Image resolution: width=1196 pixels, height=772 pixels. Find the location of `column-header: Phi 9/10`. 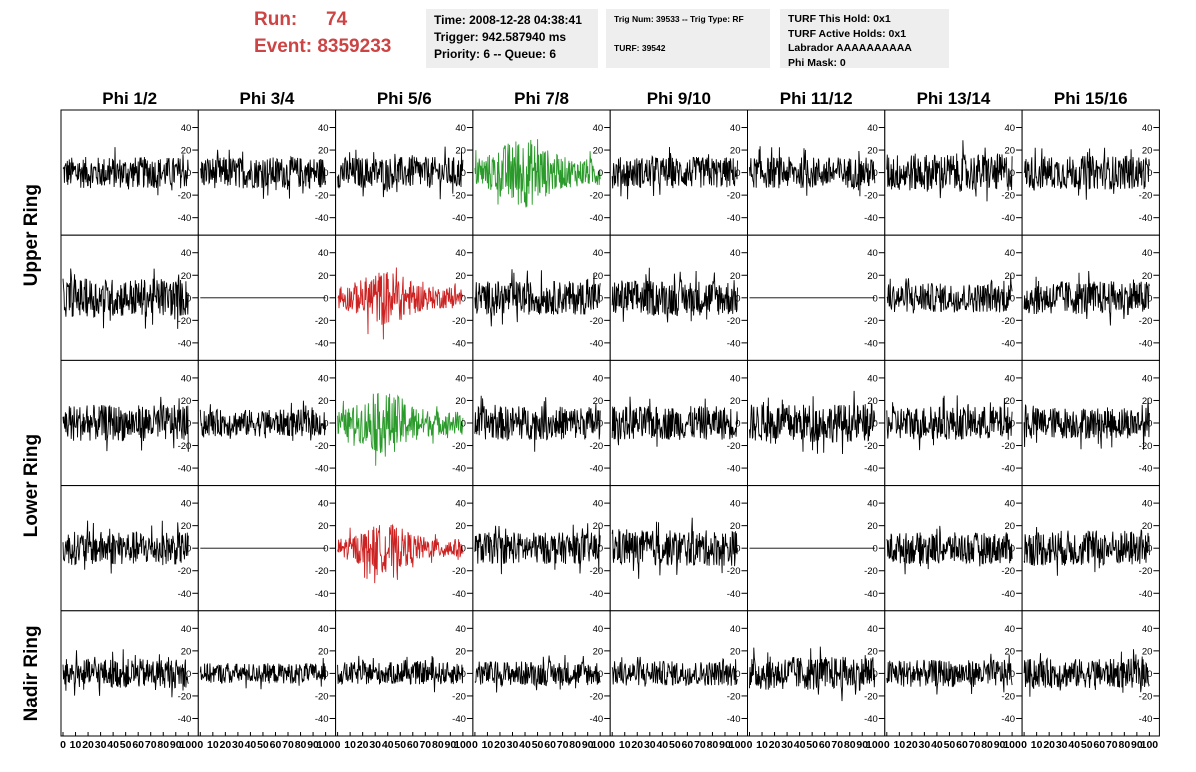

column-header: Phi 9/10 is located at coordinates (679, 98).